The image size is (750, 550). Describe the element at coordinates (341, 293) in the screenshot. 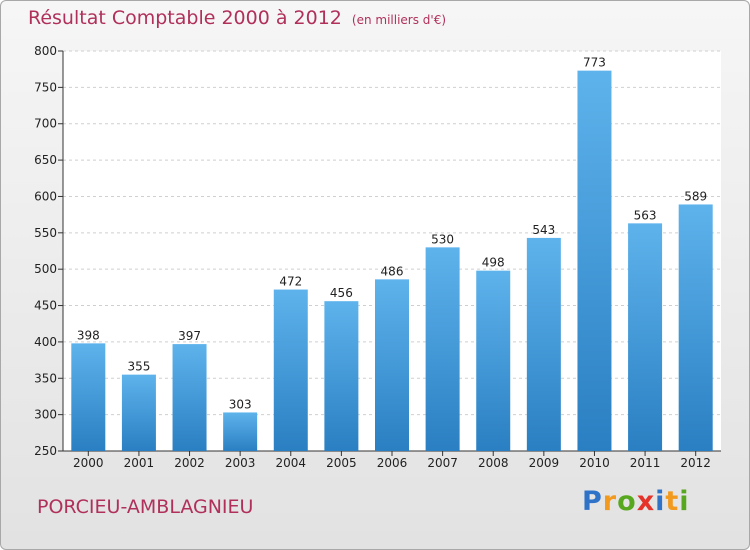

I see `data-label: 456` at that location.